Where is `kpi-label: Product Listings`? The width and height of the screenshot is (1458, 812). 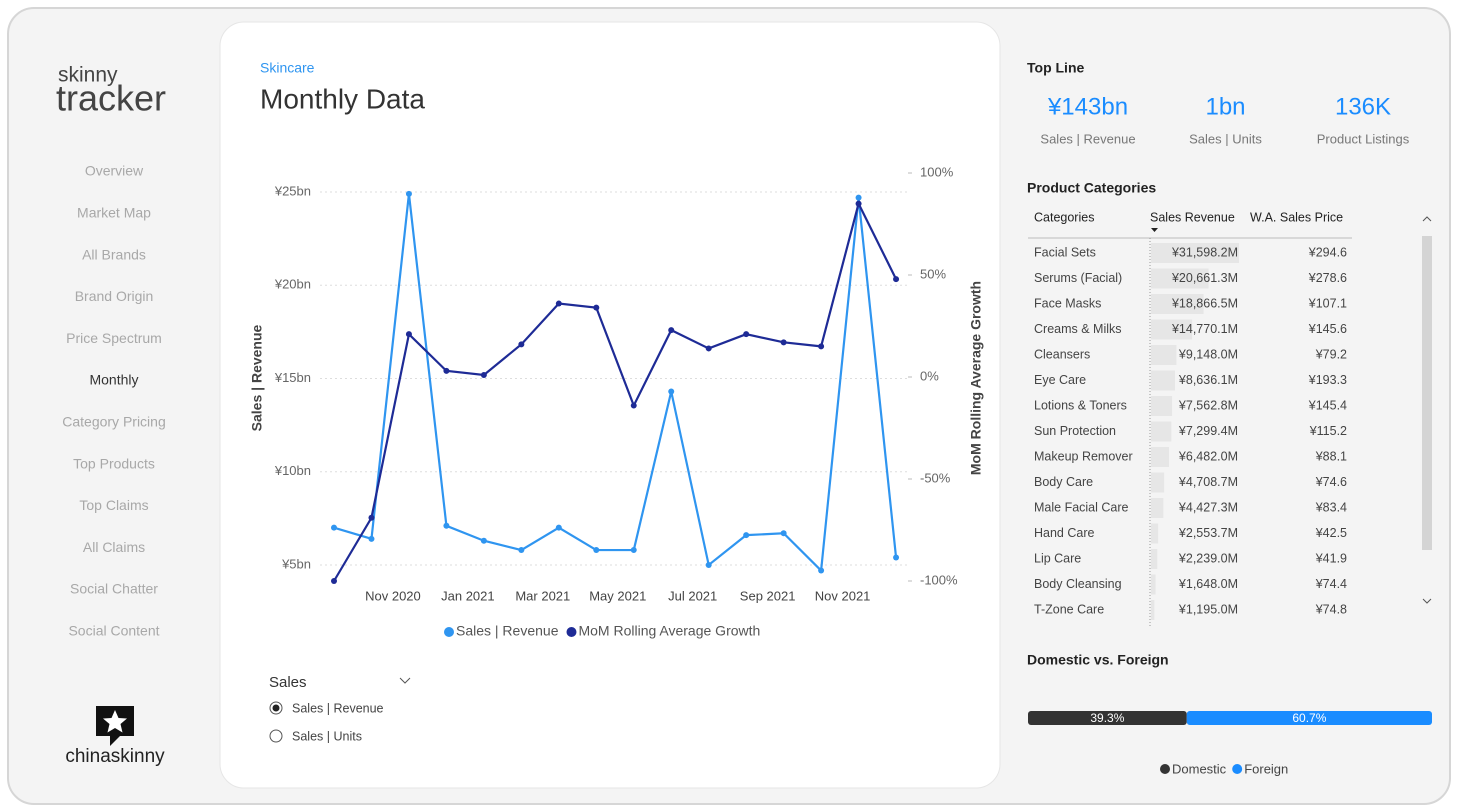 kpi-label: Product Listings is located at coordinates (1363, 138).